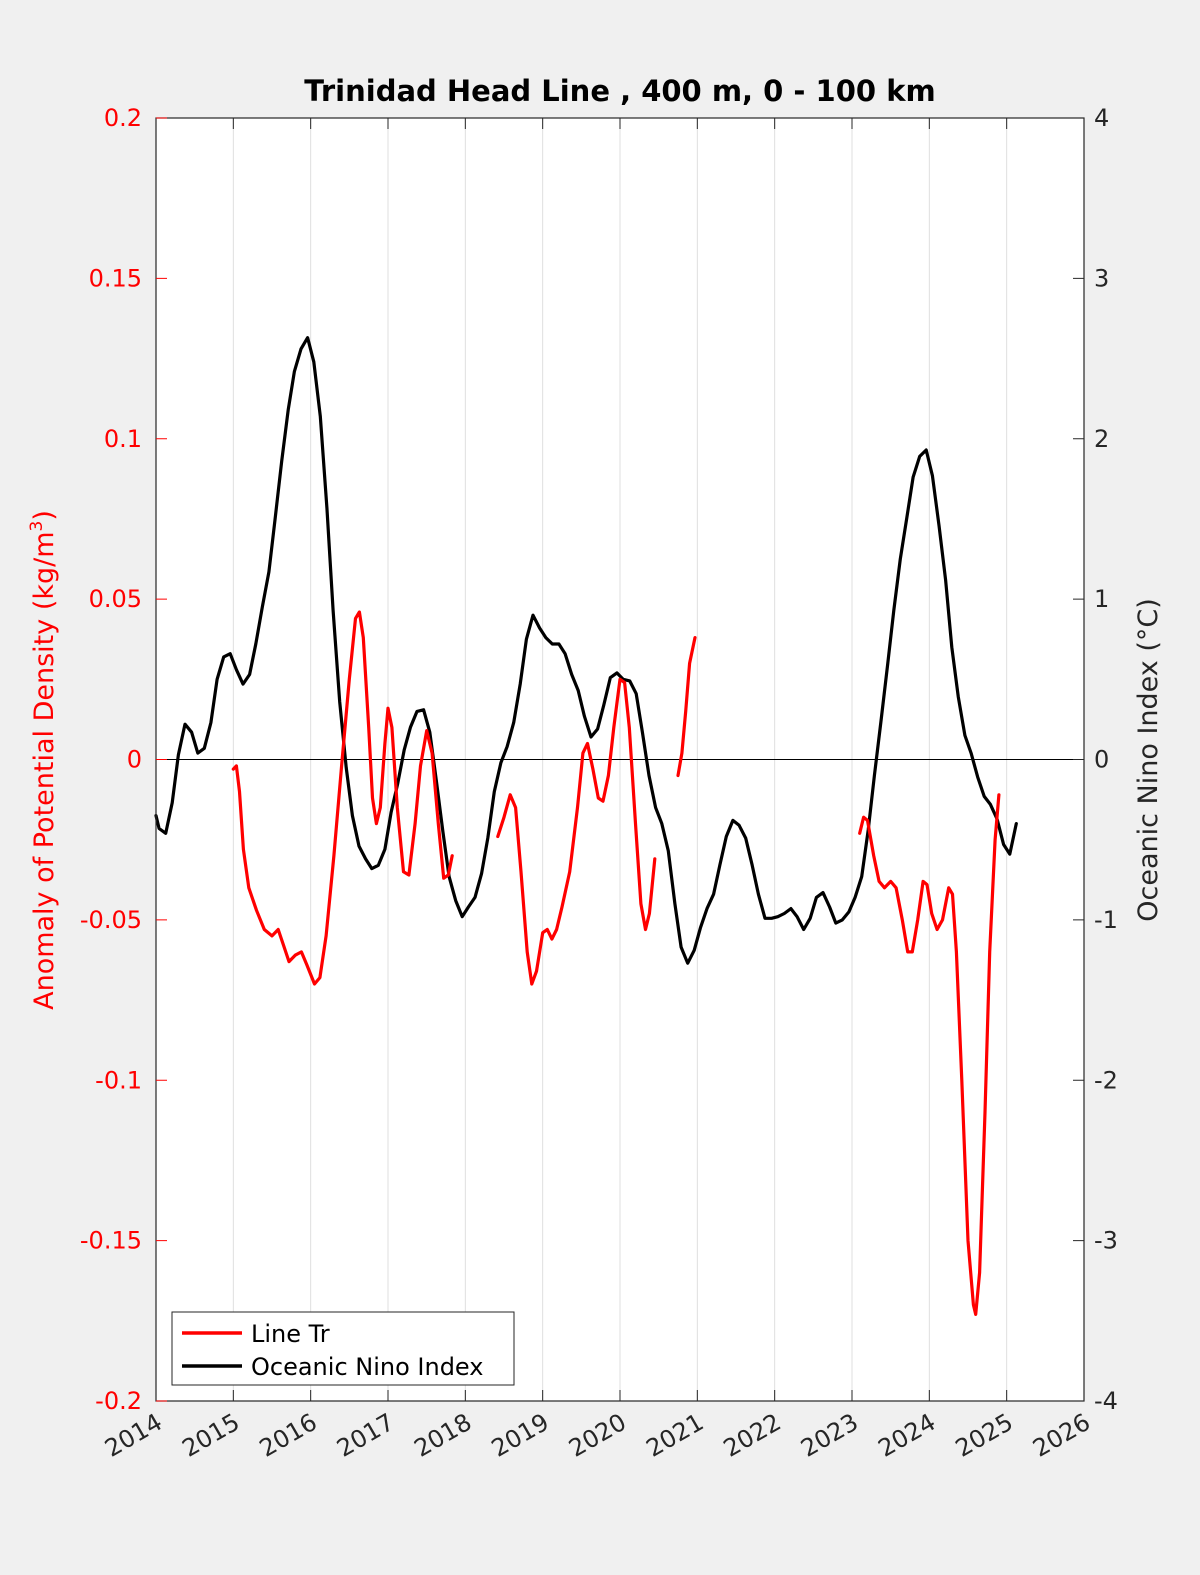  What do you see at coordinates (118, 1080) in the screenshot?
I see `y-left-tick-label--0.1: -0.1` at bounding box center [118, 1080].